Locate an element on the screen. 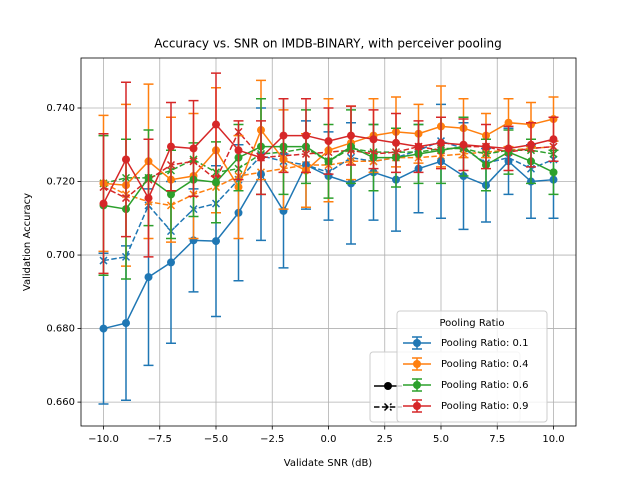 This screenshot has width=640, height=480. y-tick-label: 0.660 is located at coordinates (60, 402).